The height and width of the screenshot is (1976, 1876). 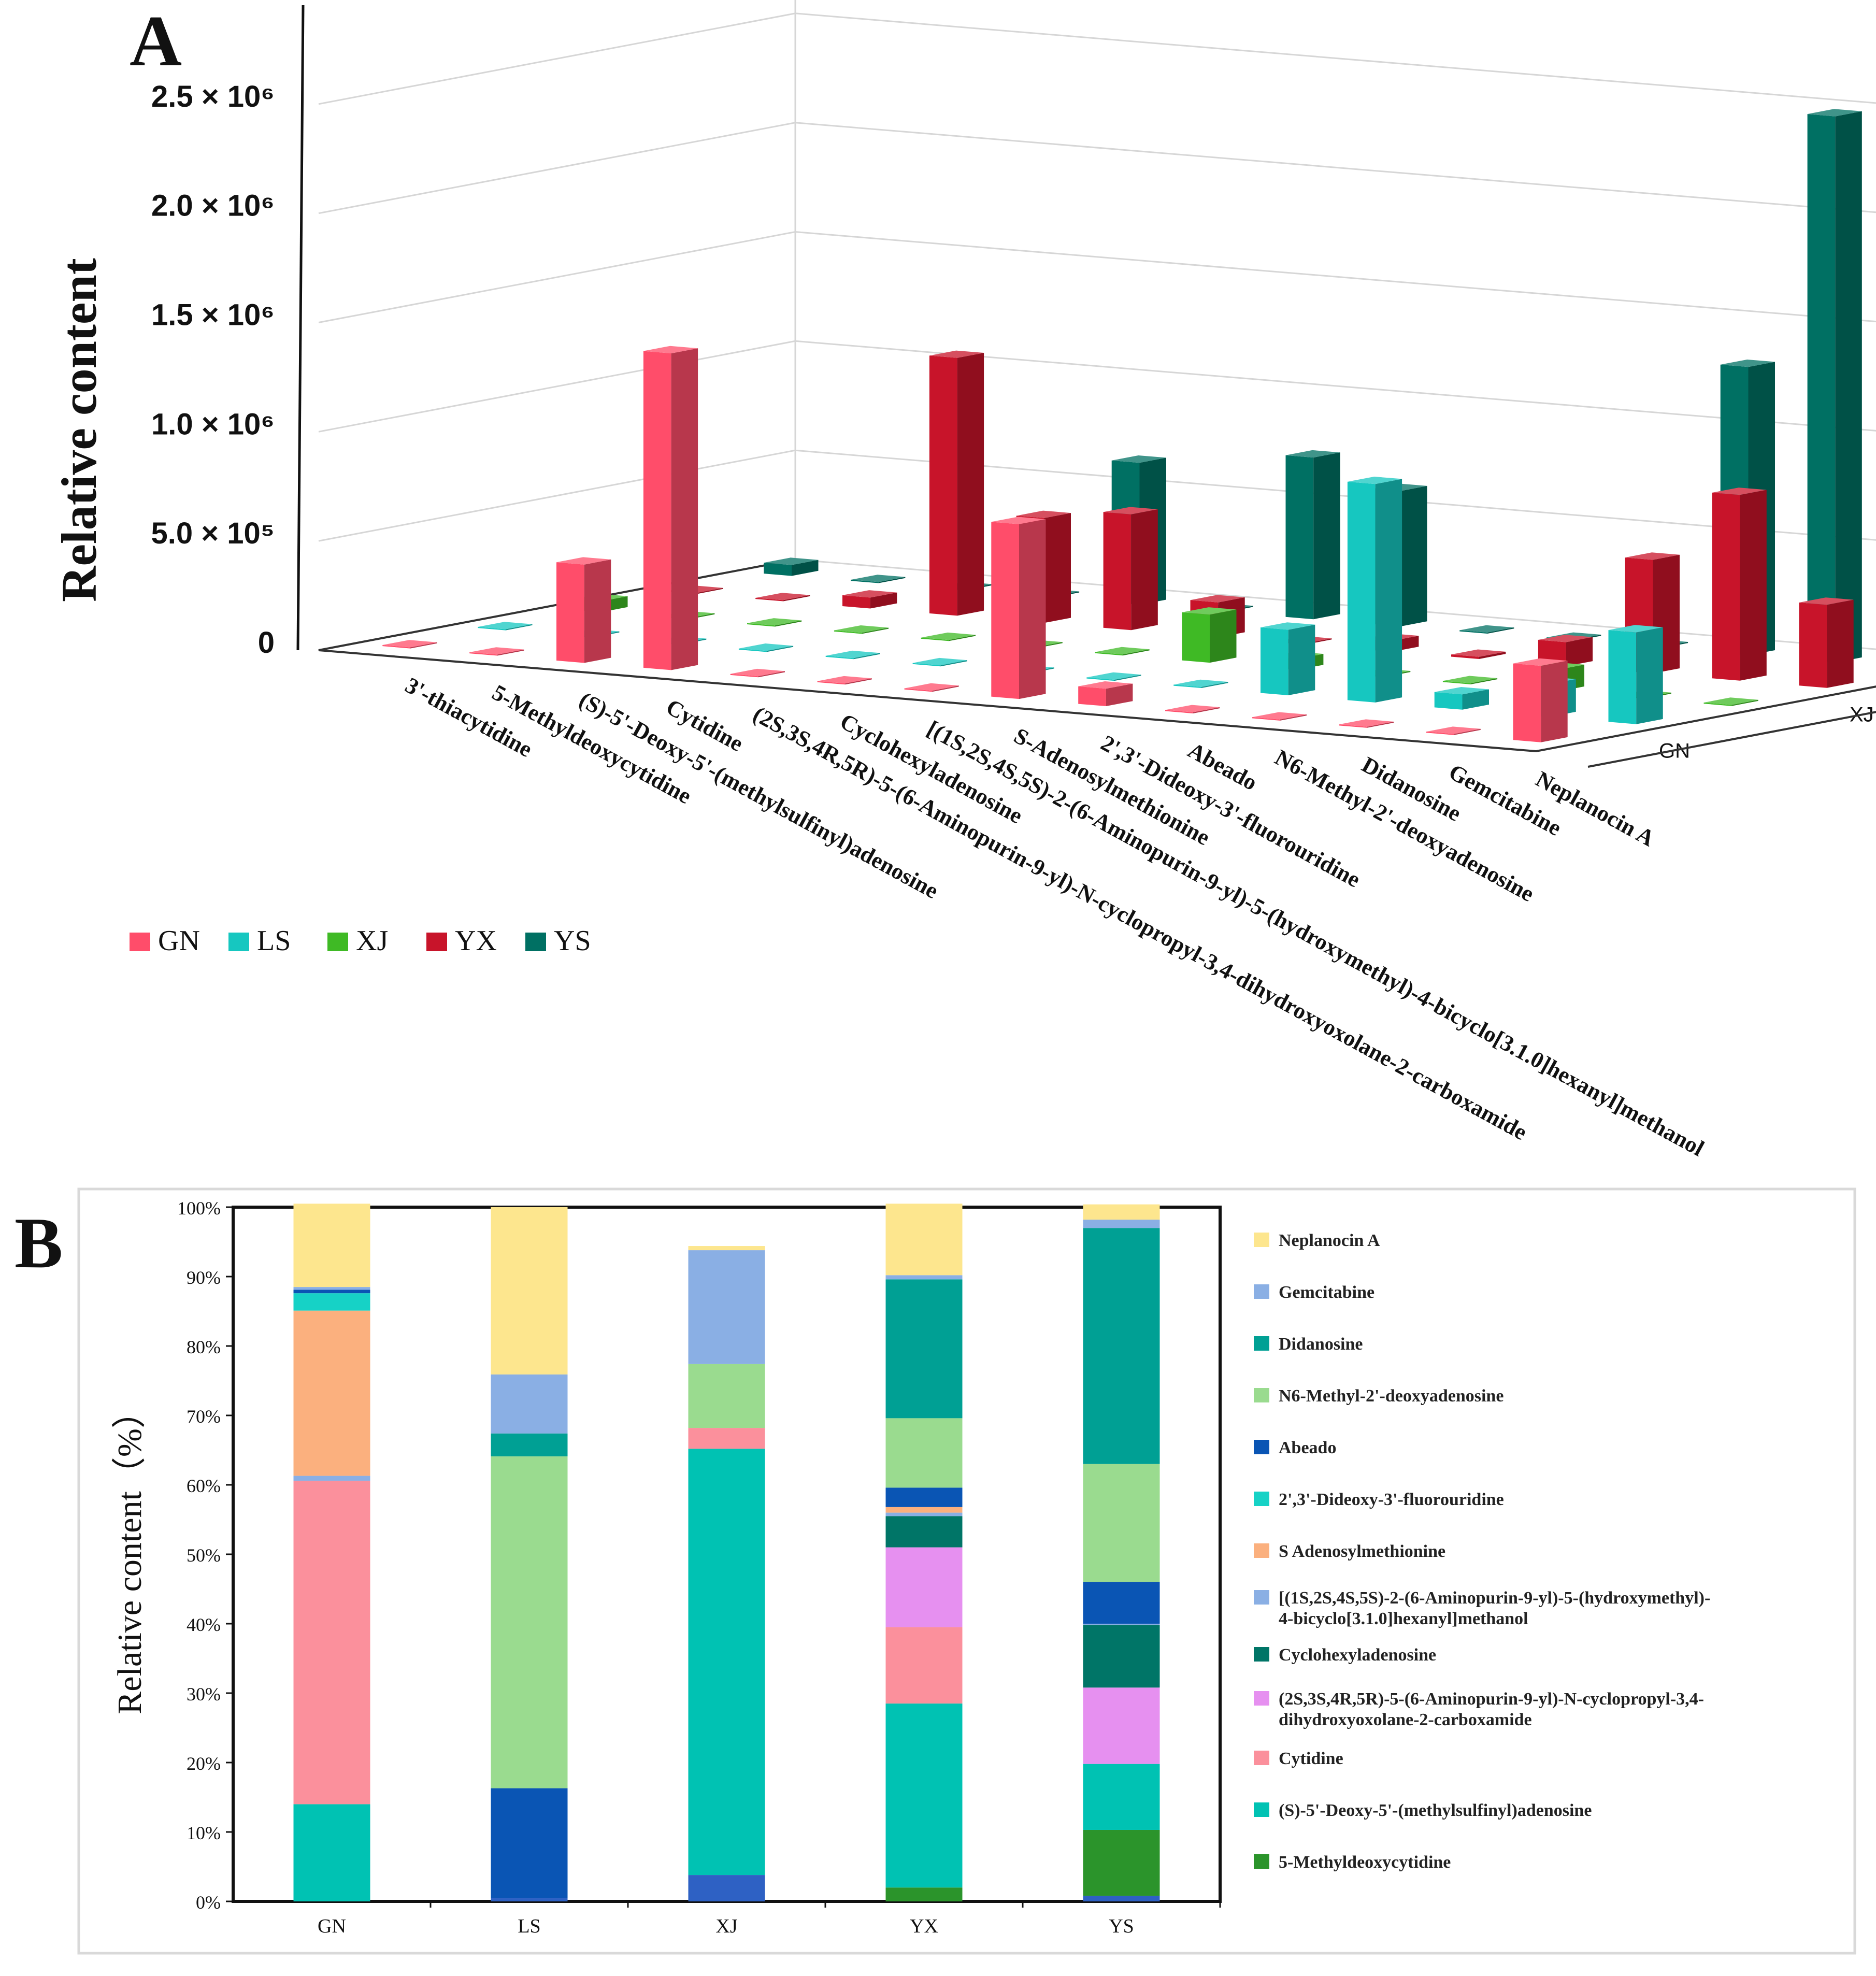 What do you see at coordinates (1329, 1240) in the screenshot?
I see `legend-label: Neplanocin A` at bounding box center [1329, 1240].